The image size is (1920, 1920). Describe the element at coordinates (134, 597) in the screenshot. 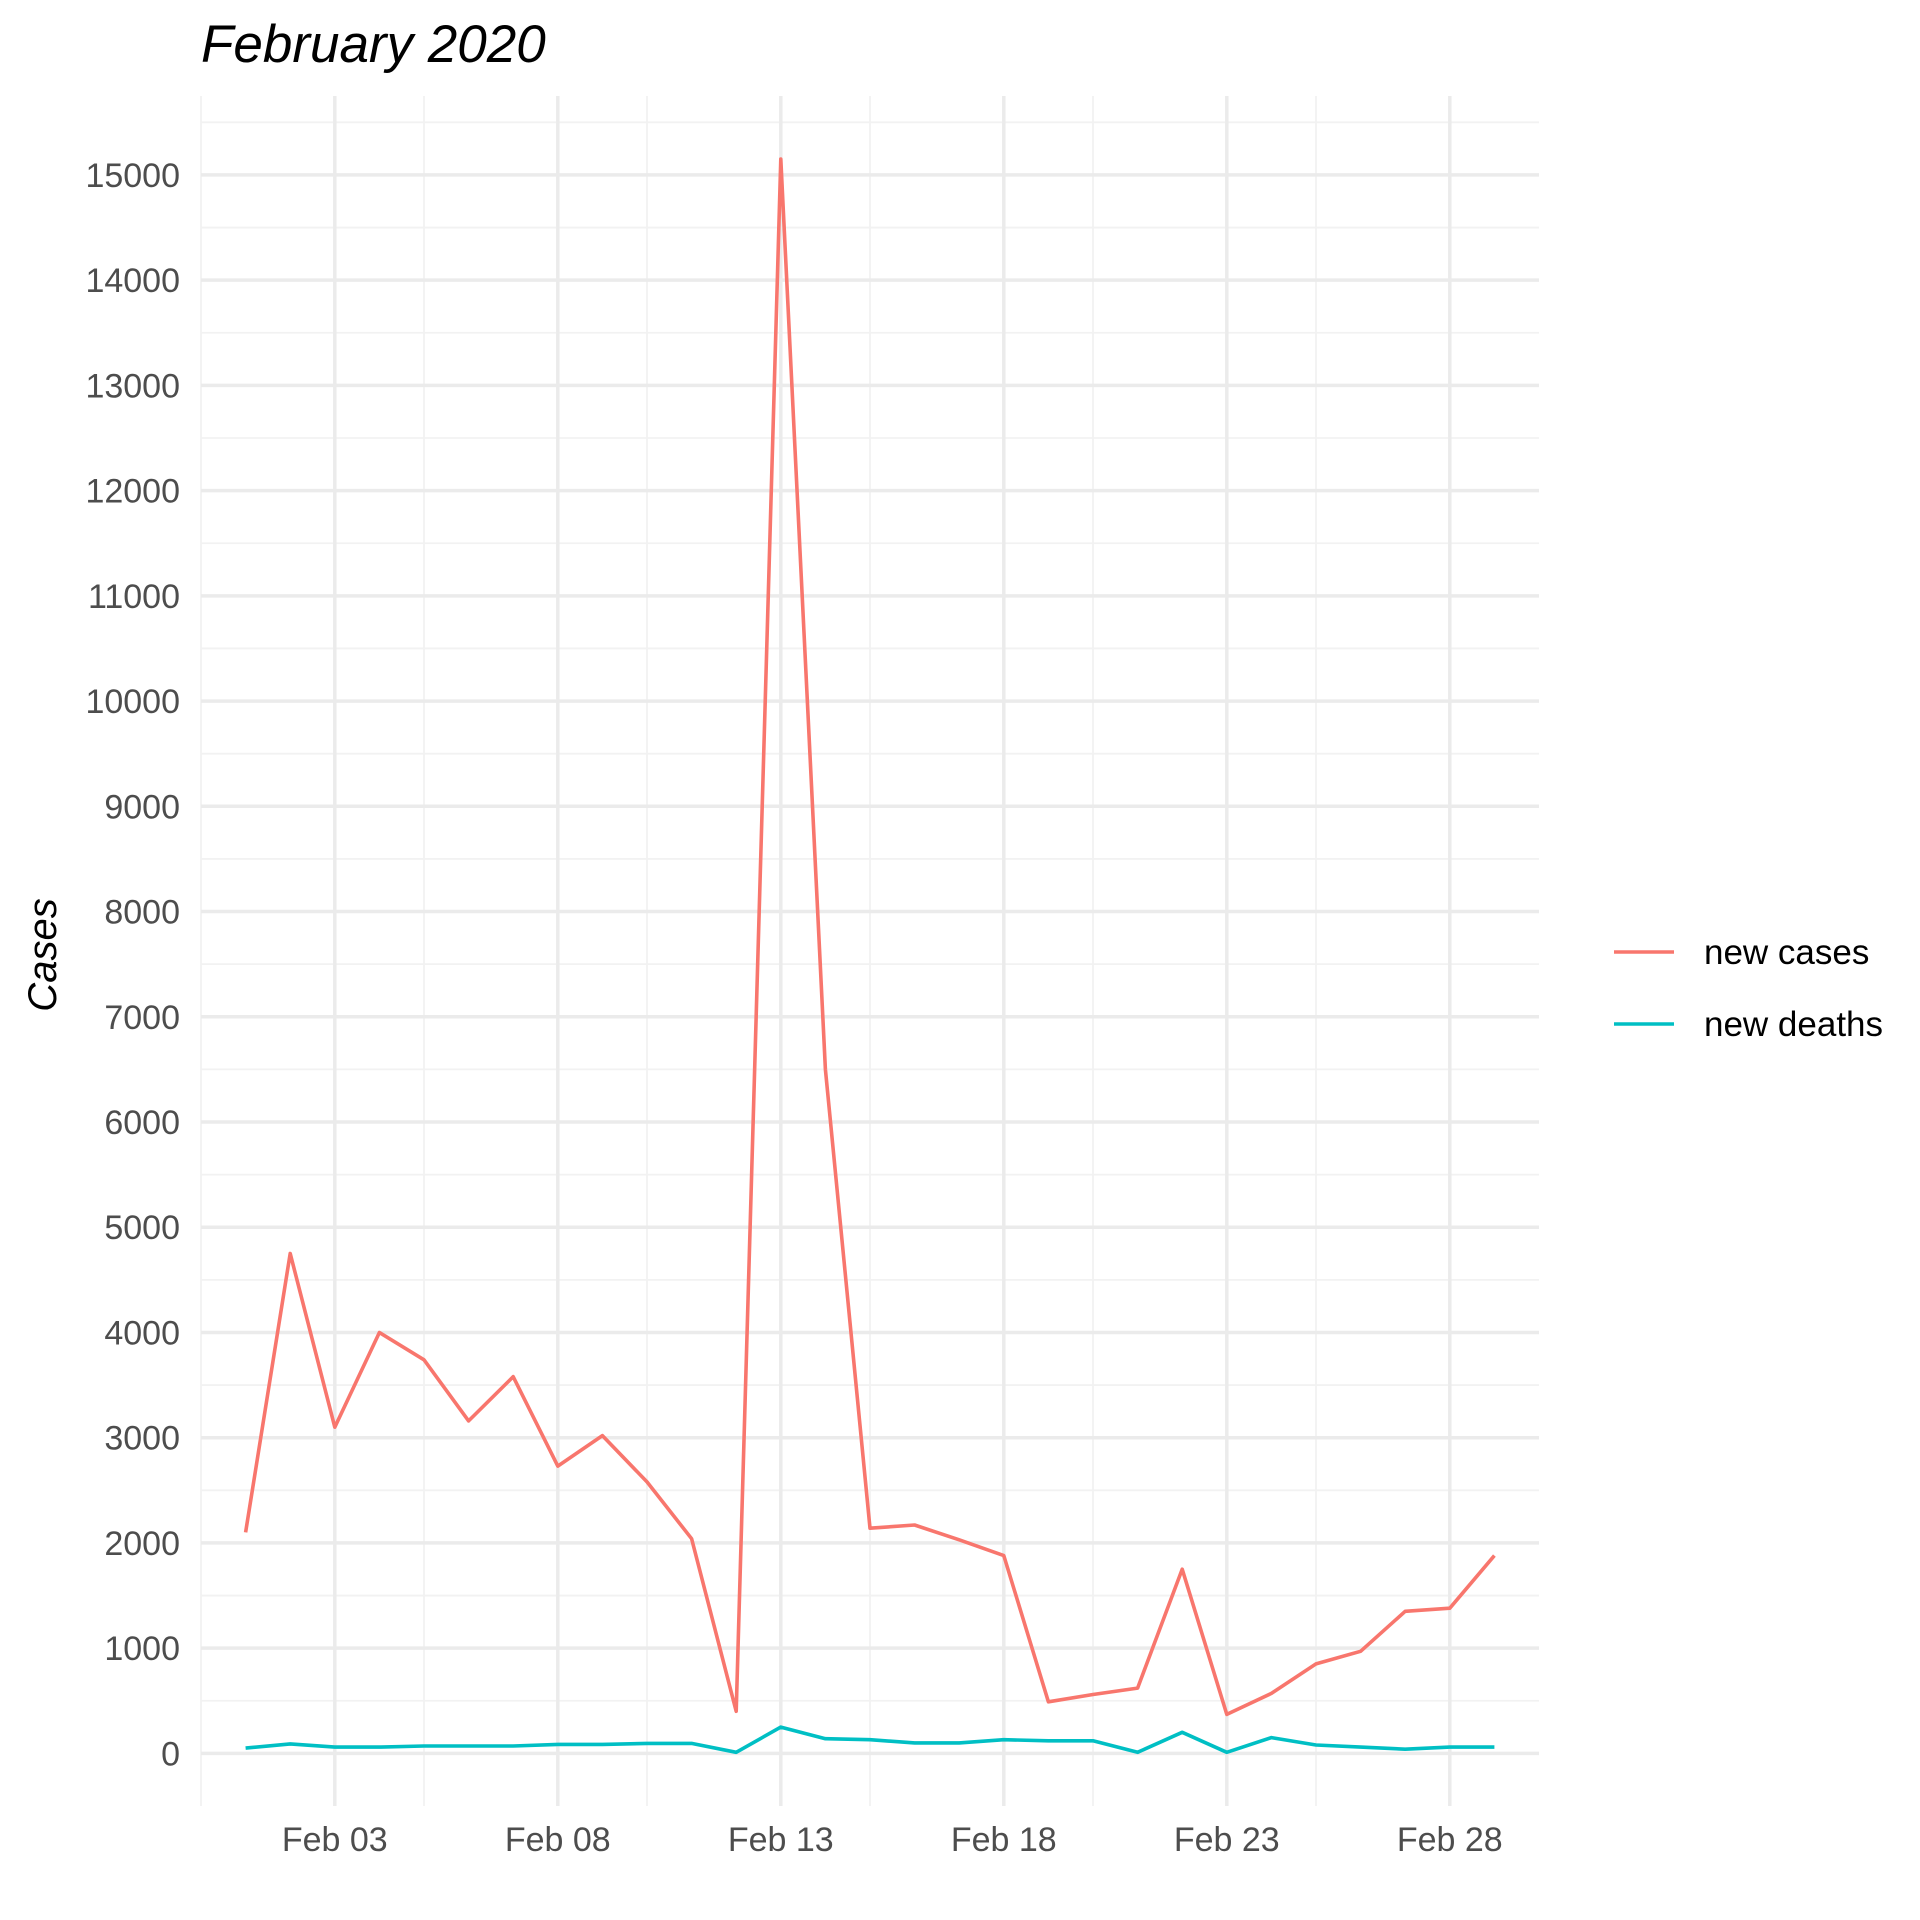

I see `y-tick-label: 11000` at that location.